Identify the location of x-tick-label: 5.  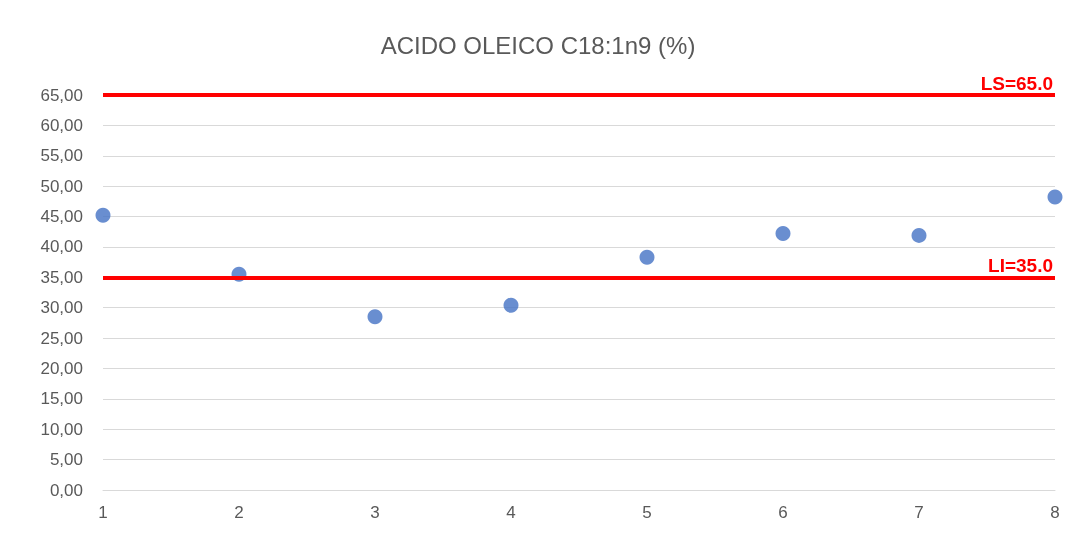
(647, 512).